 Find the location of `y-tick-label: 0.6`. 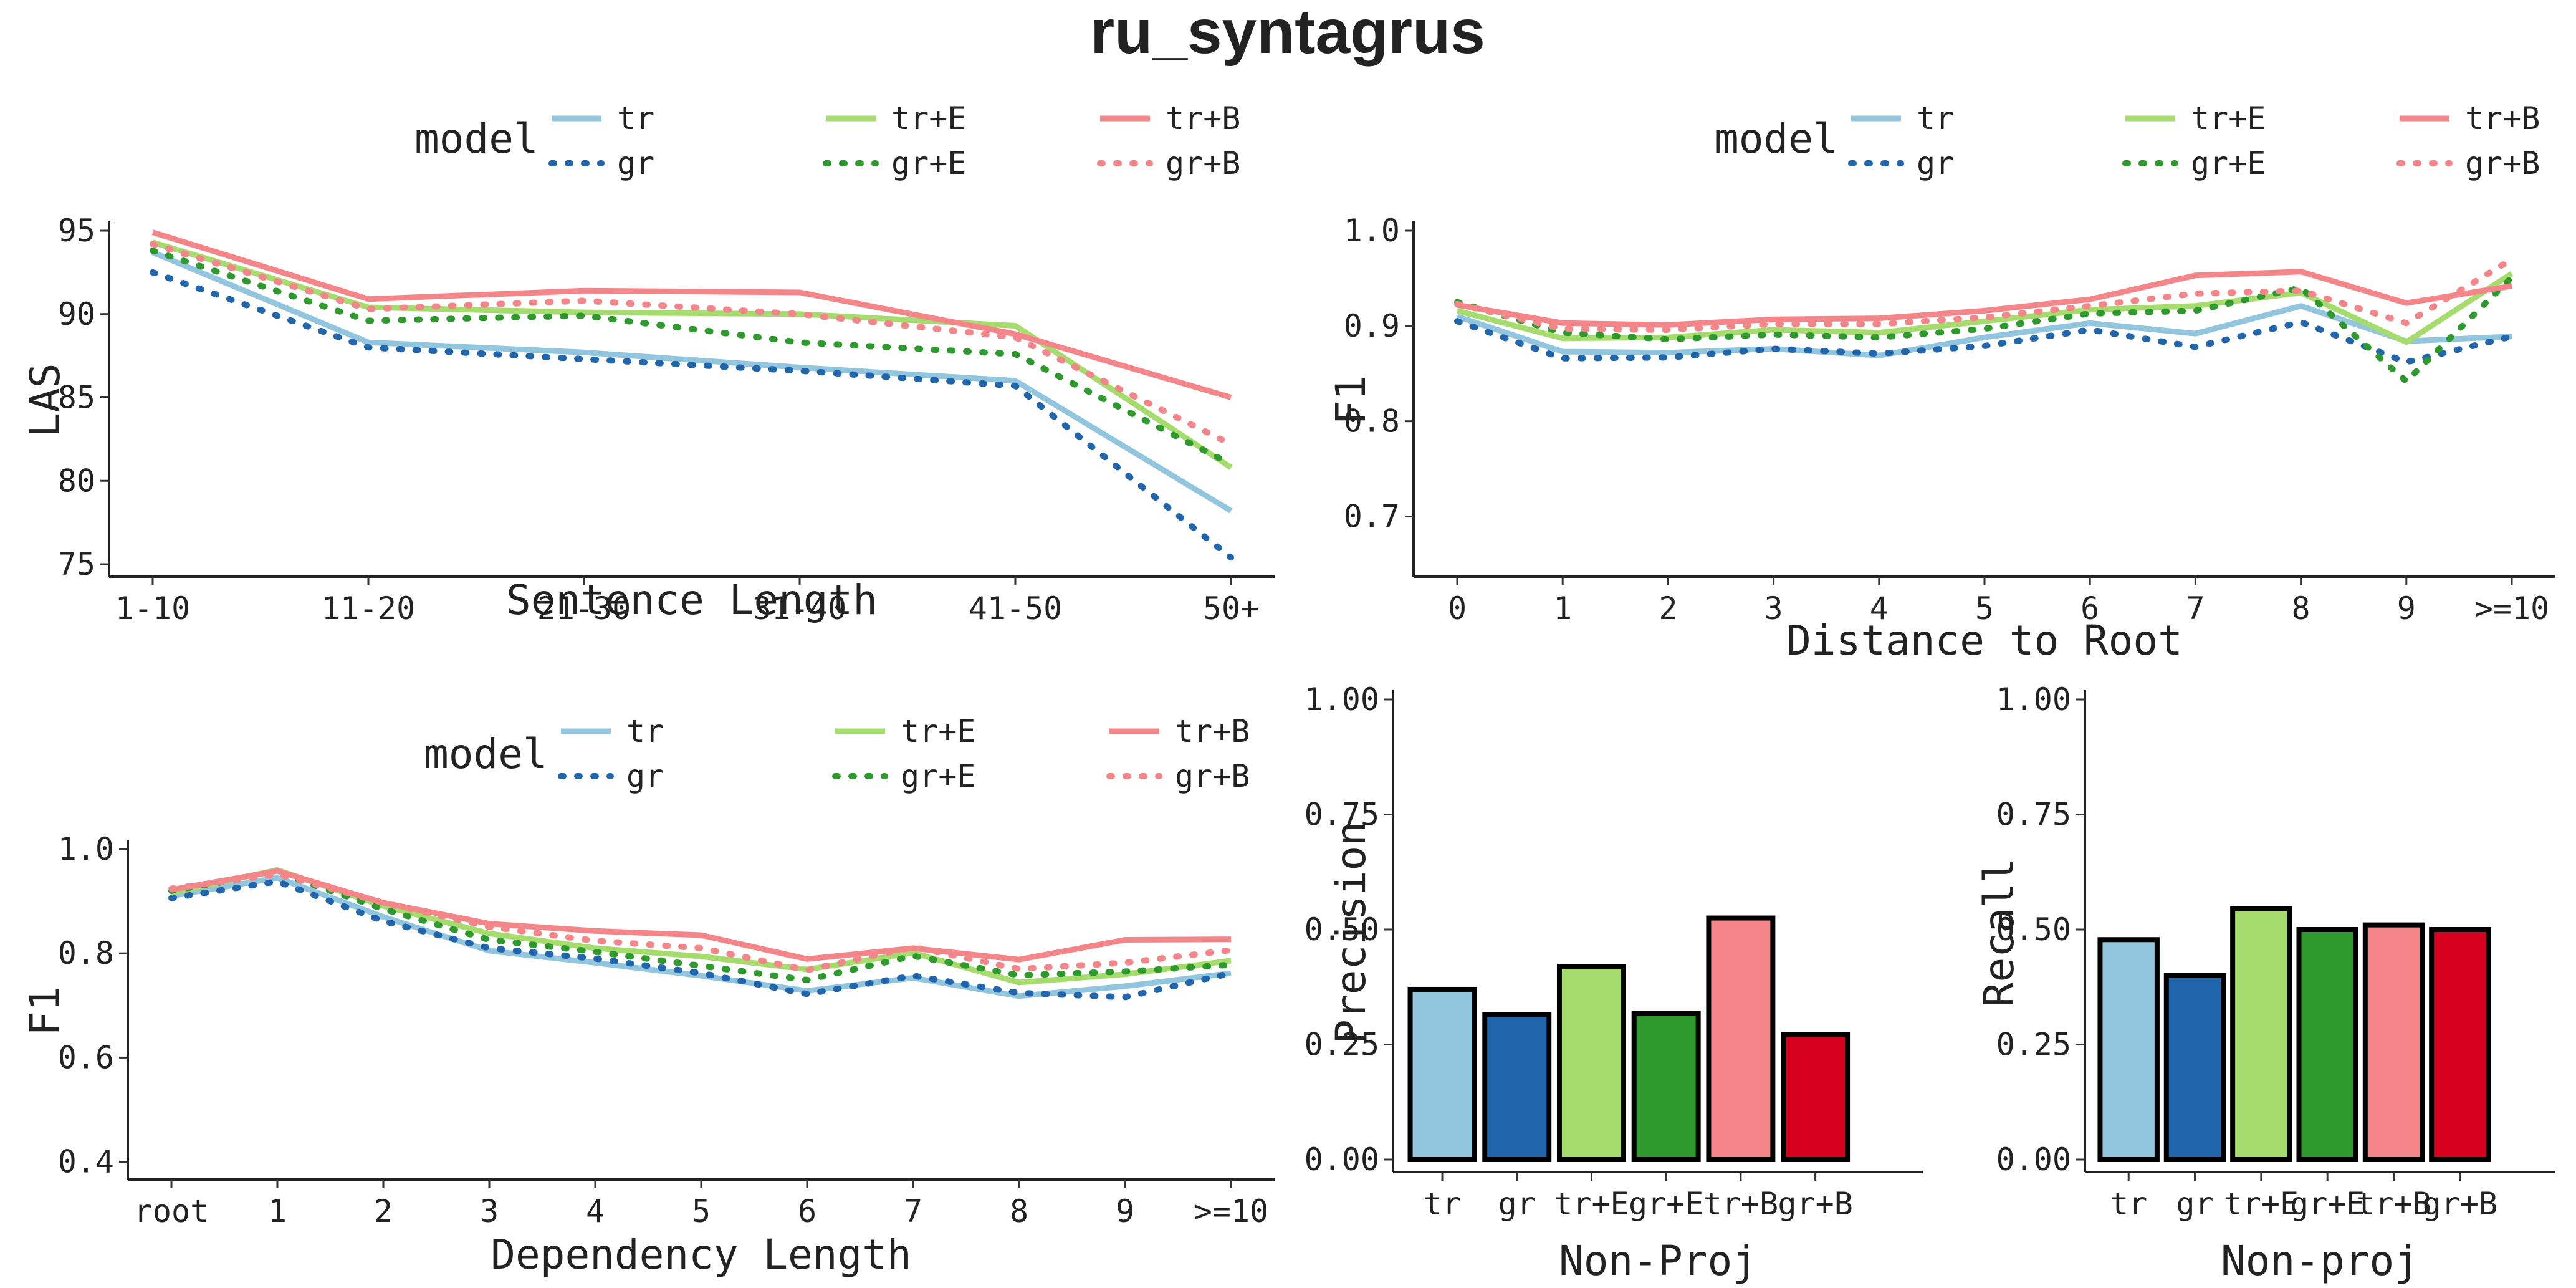

y-tick-label: 0.6 is located at coordinates (86, 1057).